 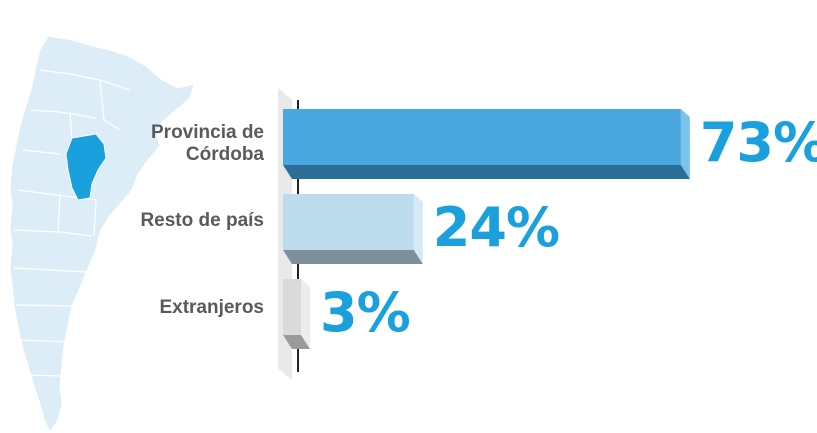 I want to click on category-label: Resto de país, so click(x=202, y=220).